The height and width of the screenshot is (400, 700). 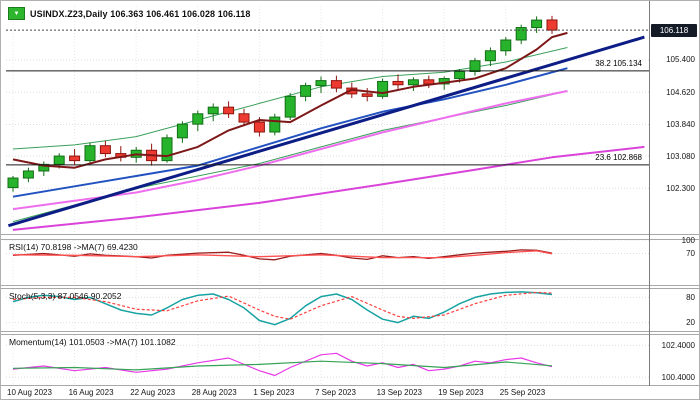 I want to click on y-axis-label: 103.080, so click(x=680, y=156).